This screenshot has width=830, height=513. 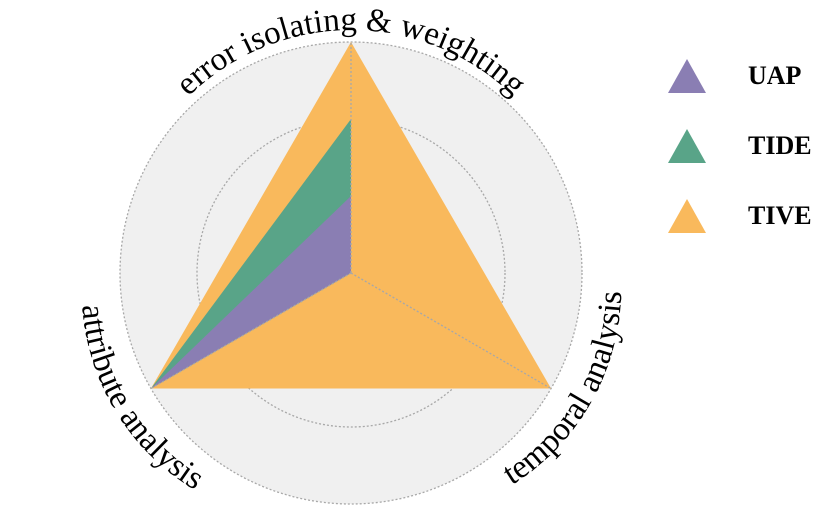 I want to click on legend-label-tive: TIVE, so click(x=780, y=215).